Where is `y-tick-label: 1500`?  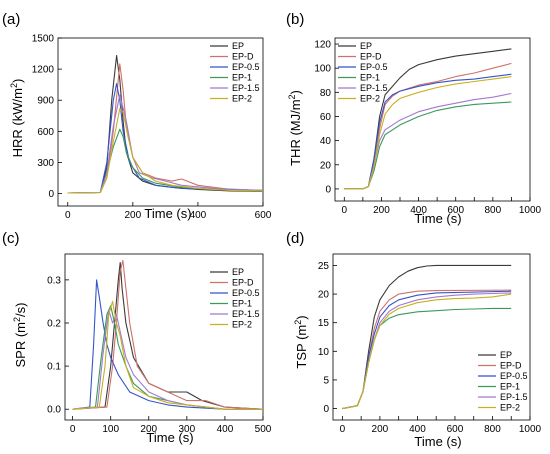 y-tick-label: 1500 is located at coordinates (43, 39).